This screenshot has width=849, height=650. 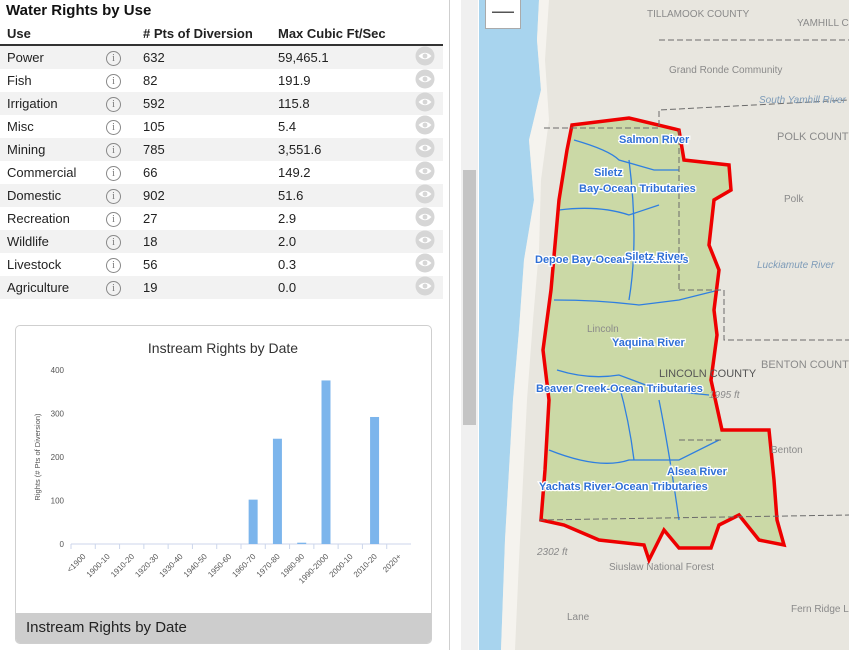 What do you see at coordinates (820, 609) in the screenshot?
I see `map-label-fern-ridge: Fern Ridge Lake` at bounding box center [820, 609].